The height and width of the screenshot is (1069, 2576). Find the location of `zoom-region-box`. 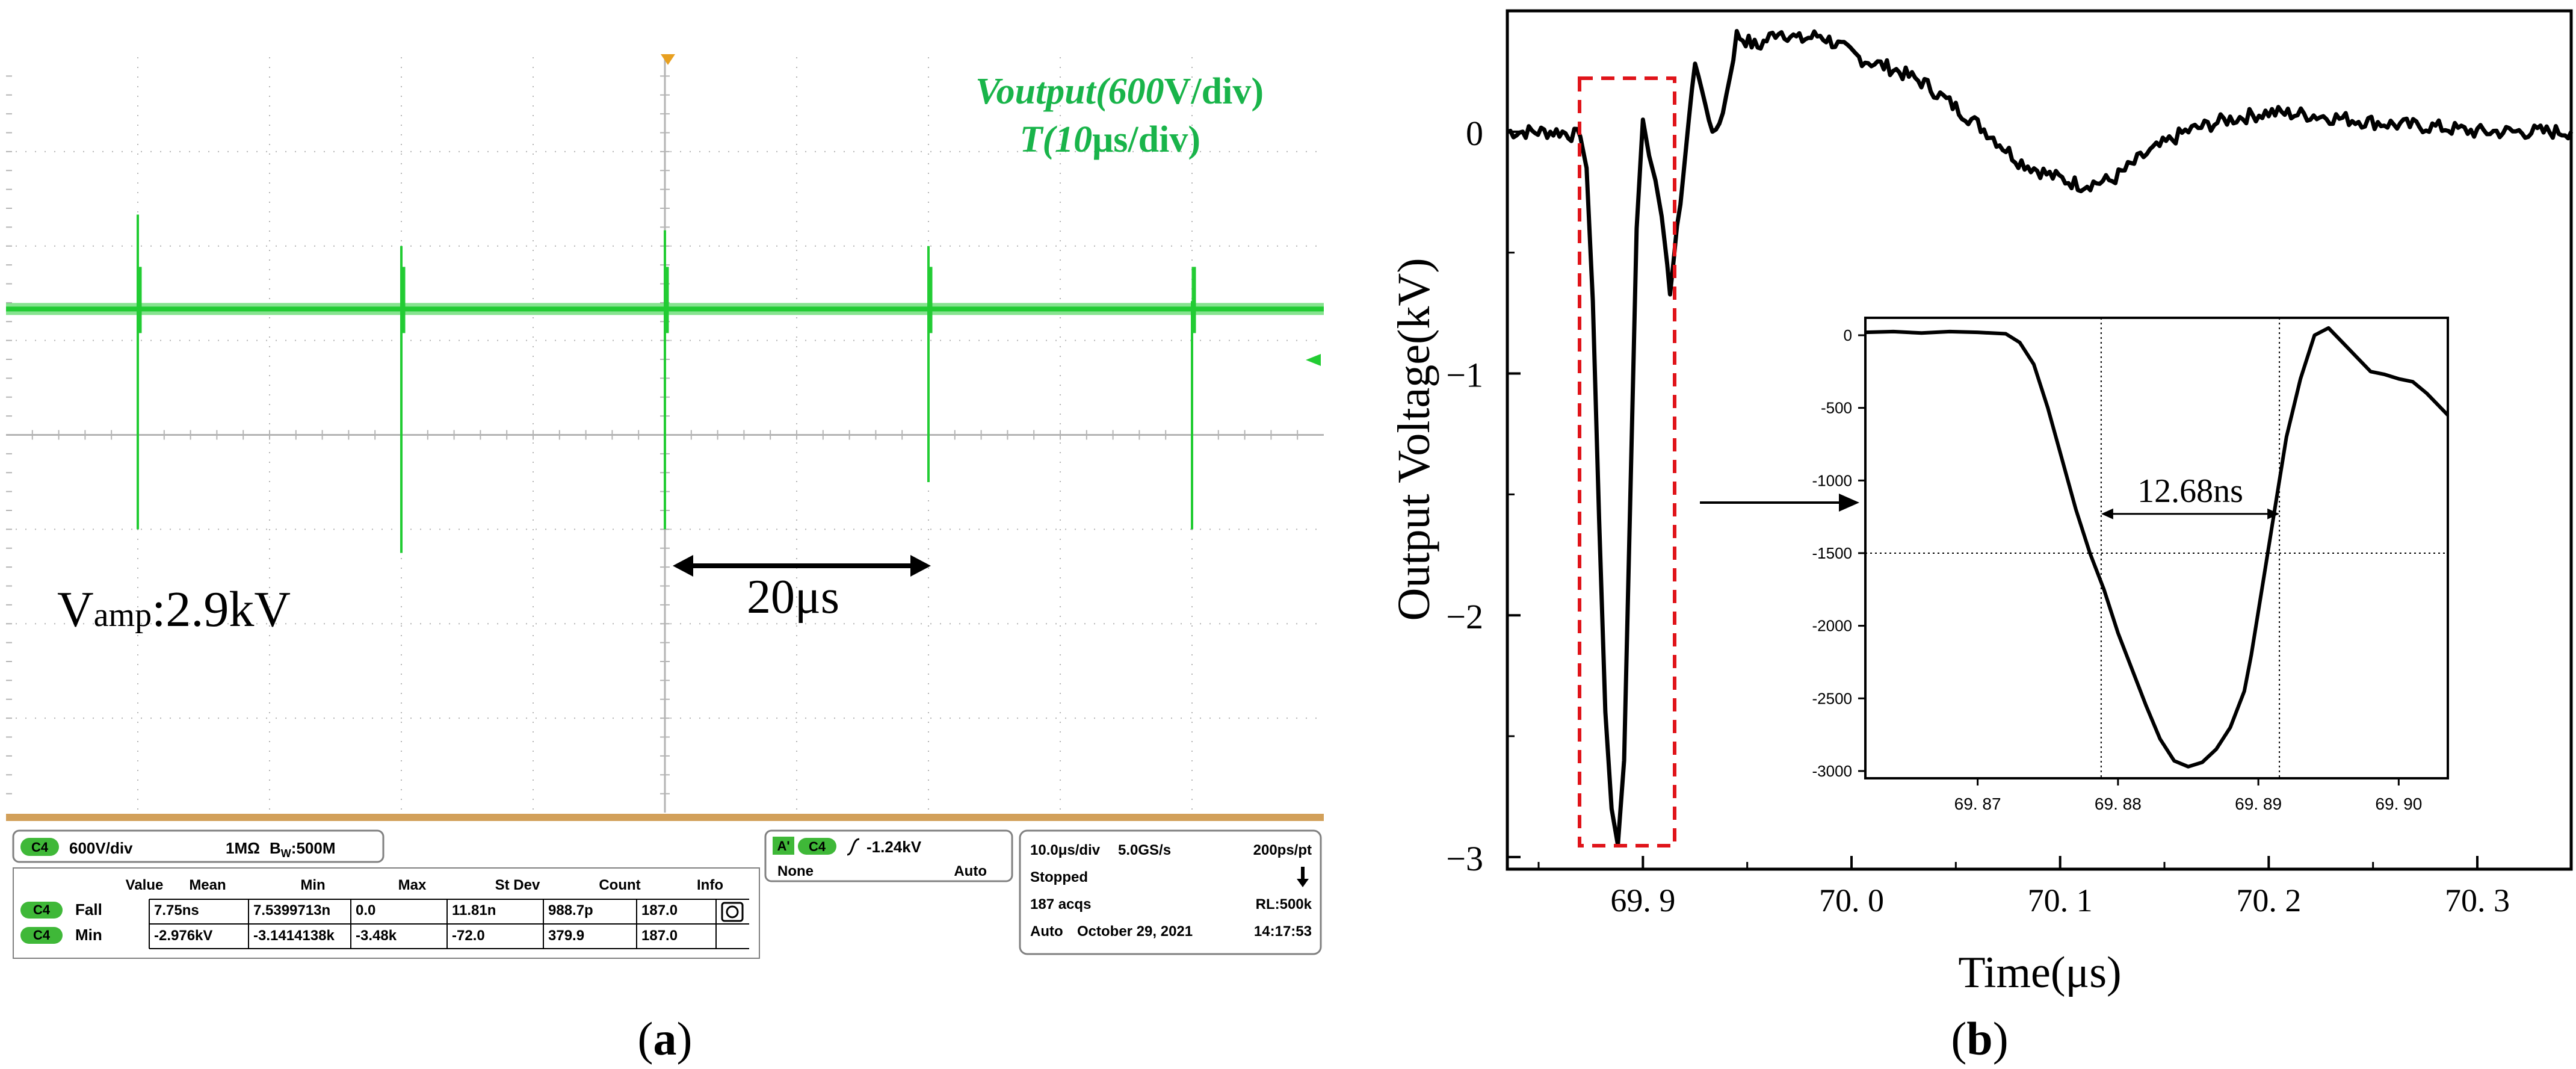

zoom-region-box is located at coordinates (1627, 461).